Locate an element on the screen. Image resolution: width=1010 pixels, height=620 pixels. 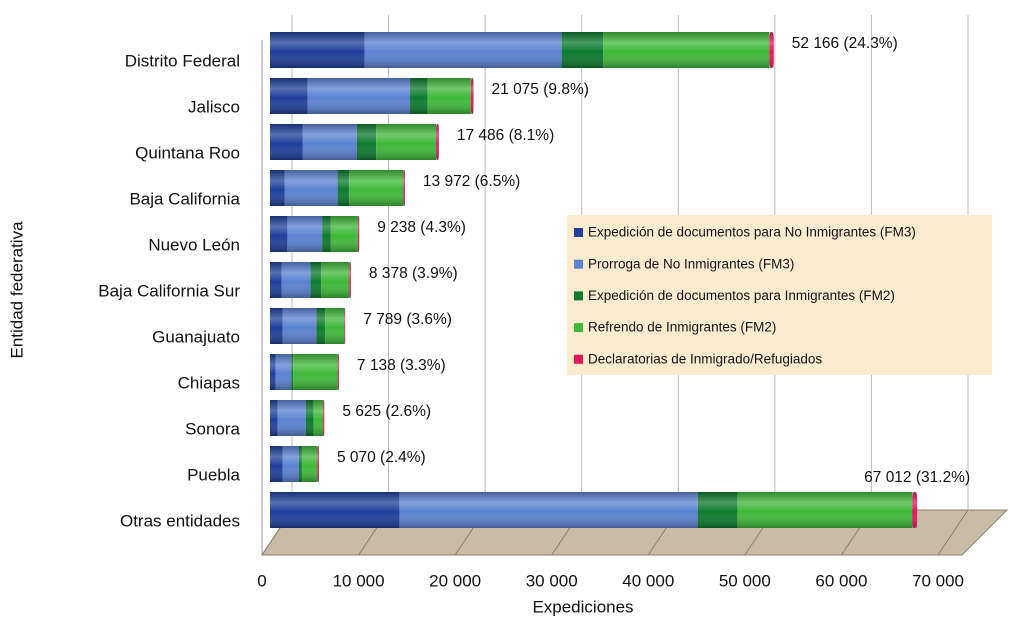
y-tick-label: Puebla is located at coordinates (213, 474).